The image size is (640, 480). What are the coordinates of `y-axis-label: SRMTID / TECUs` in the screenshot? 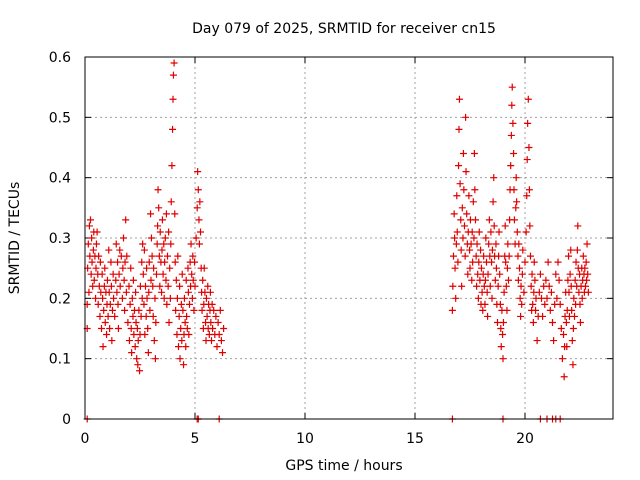 It's located at (15, 238).